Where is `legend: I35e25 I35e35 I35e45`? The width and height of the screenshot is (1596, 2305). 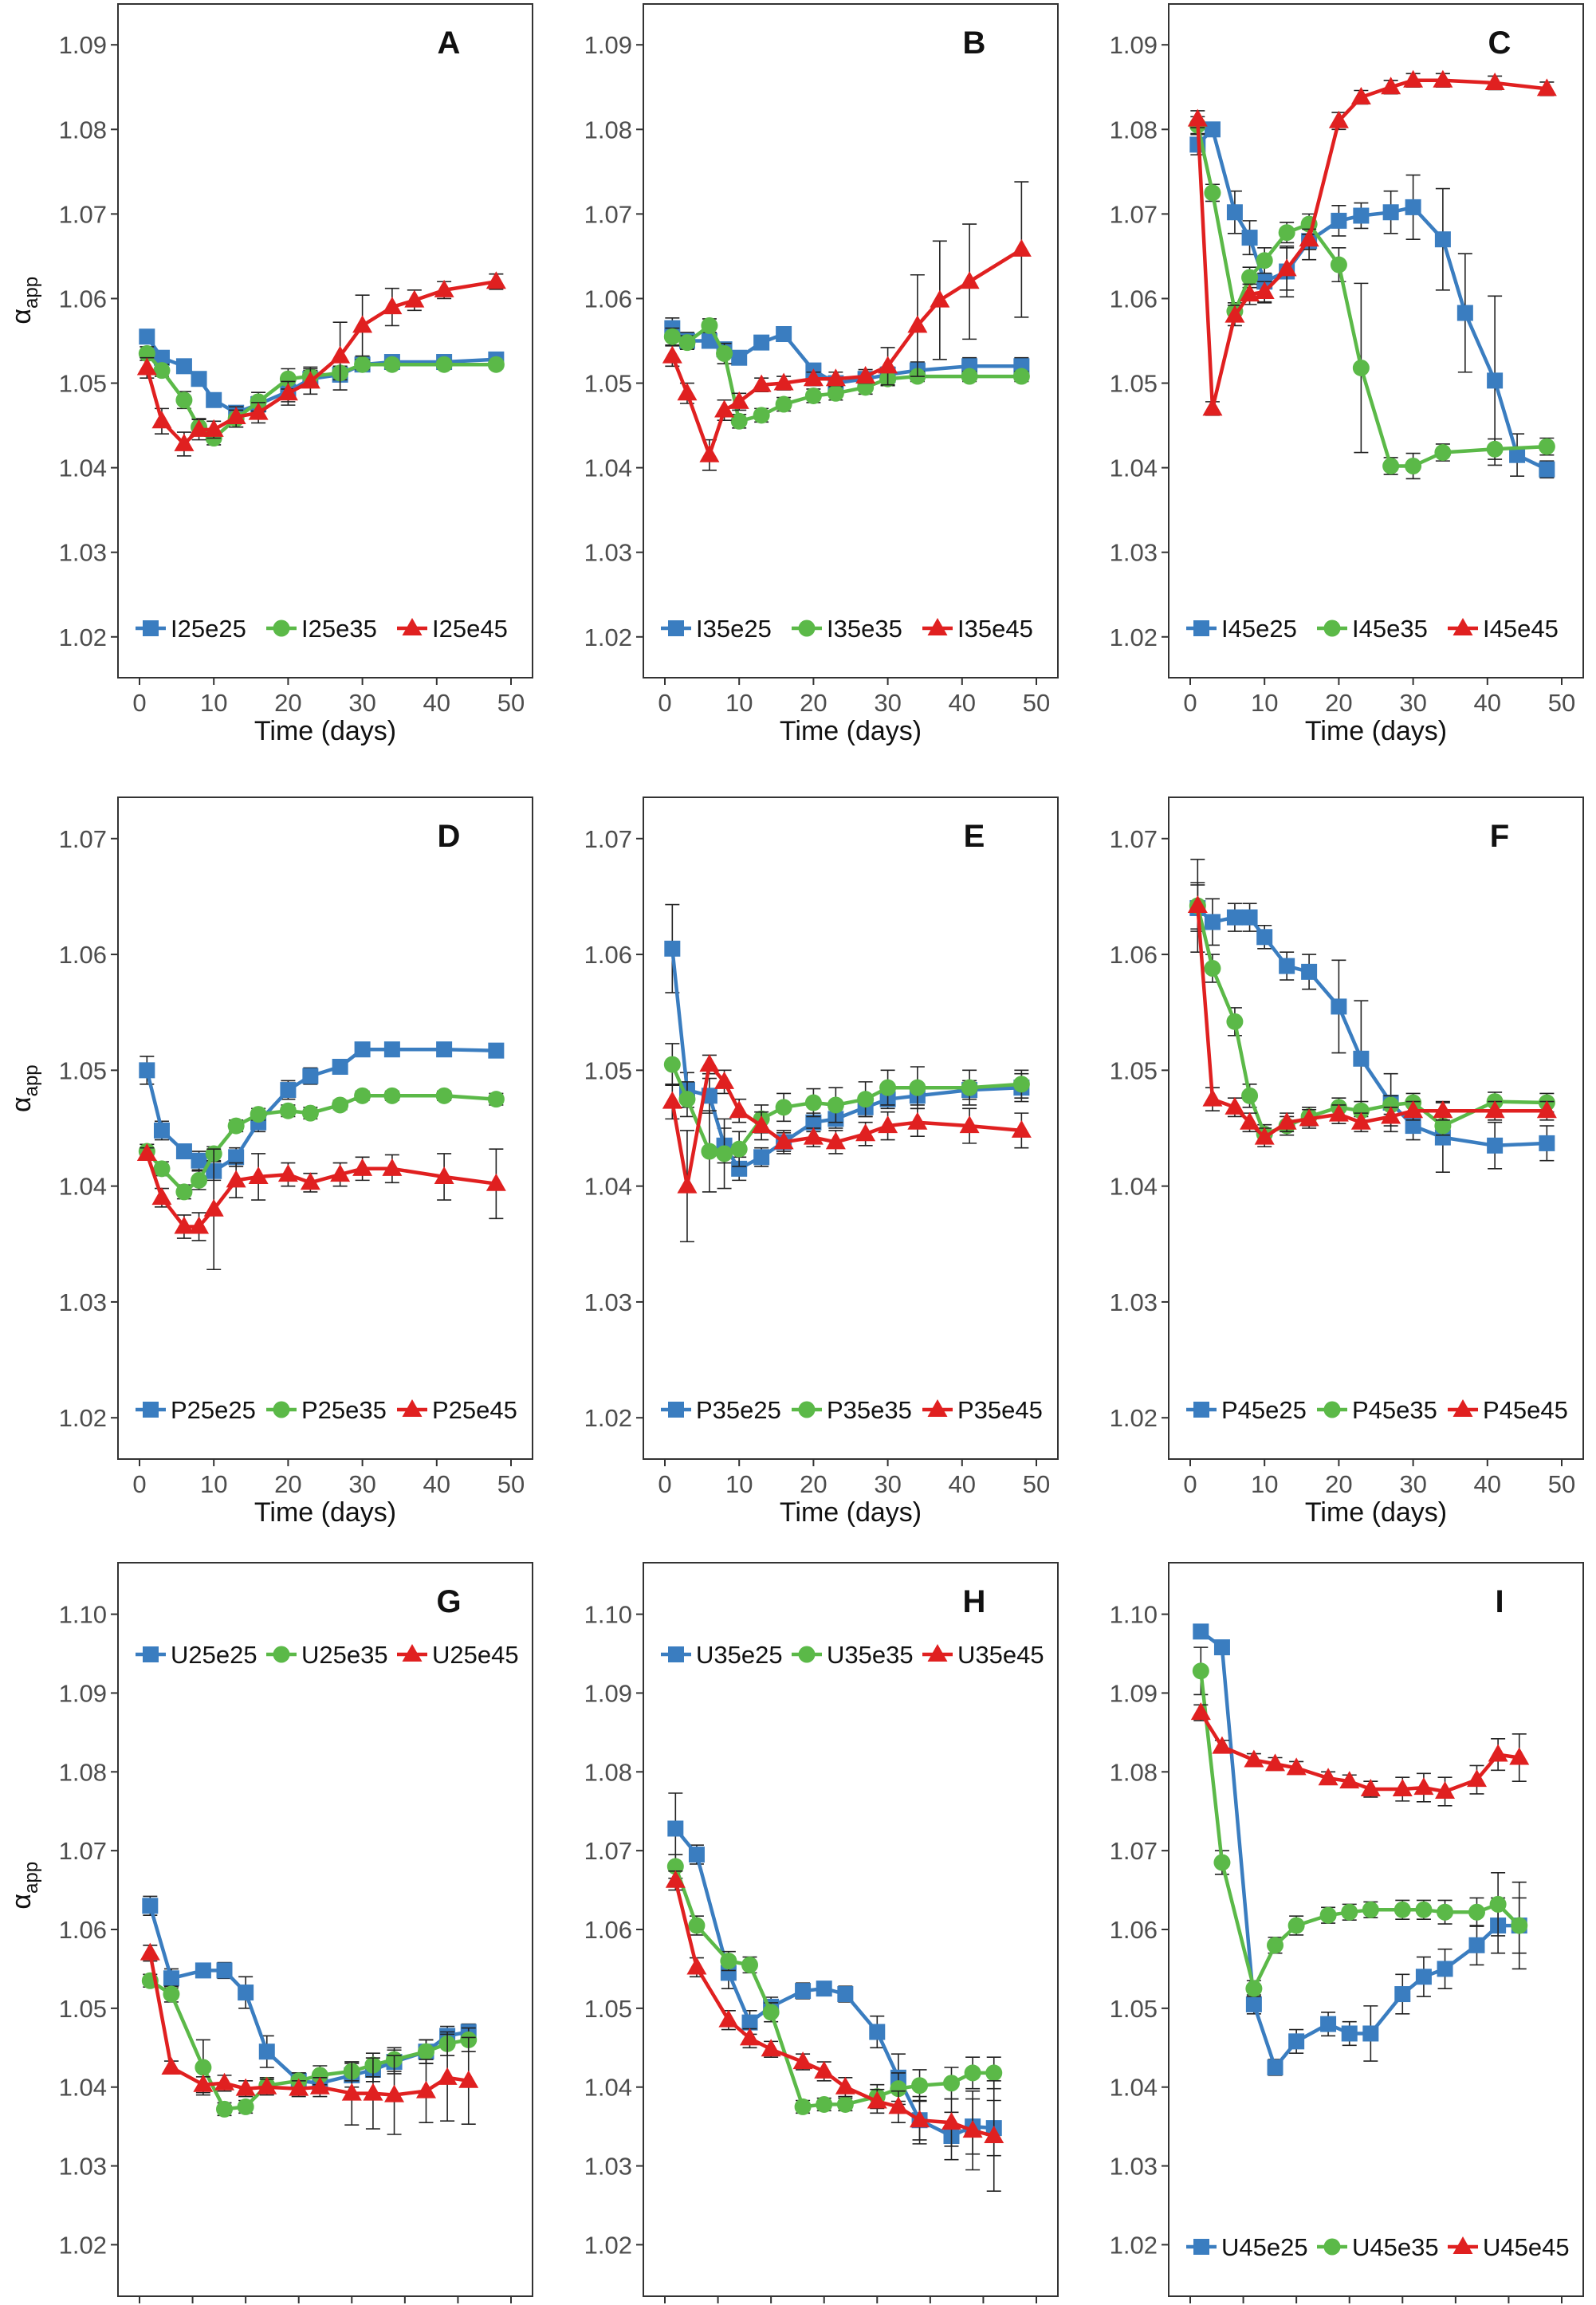 legend: I35e25 I35e35 I35e45 is located at coordinates (847, 629).